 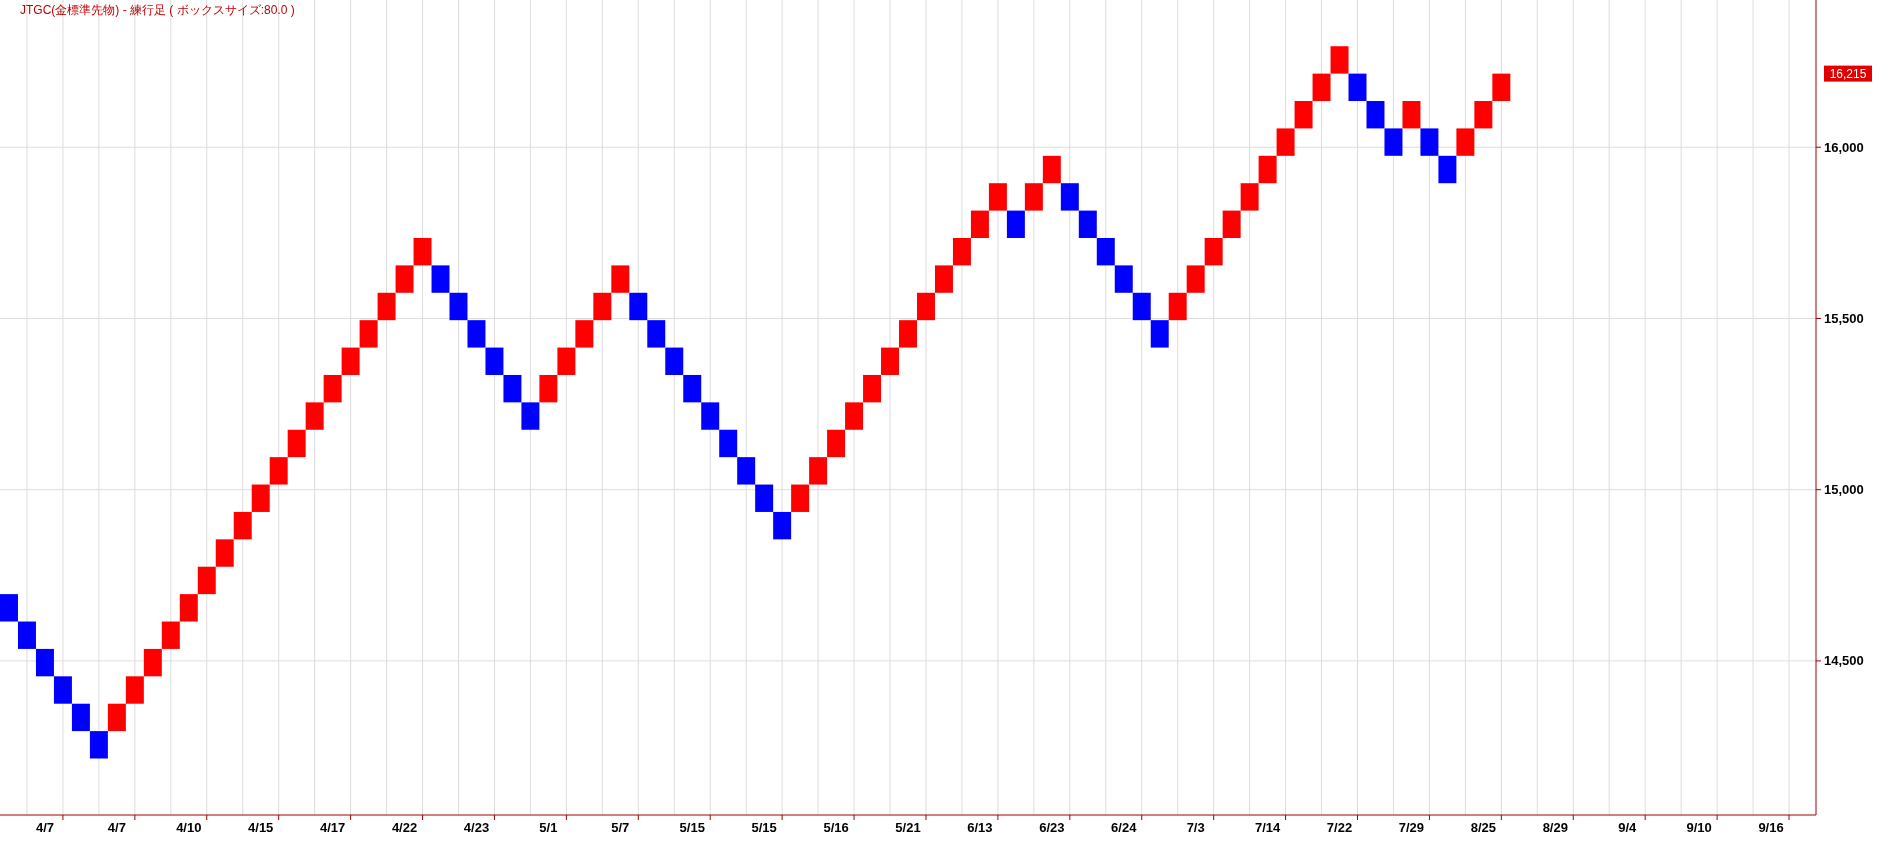 I want to click on y-tick-label: 15,500, so click(x=1844, y=319).